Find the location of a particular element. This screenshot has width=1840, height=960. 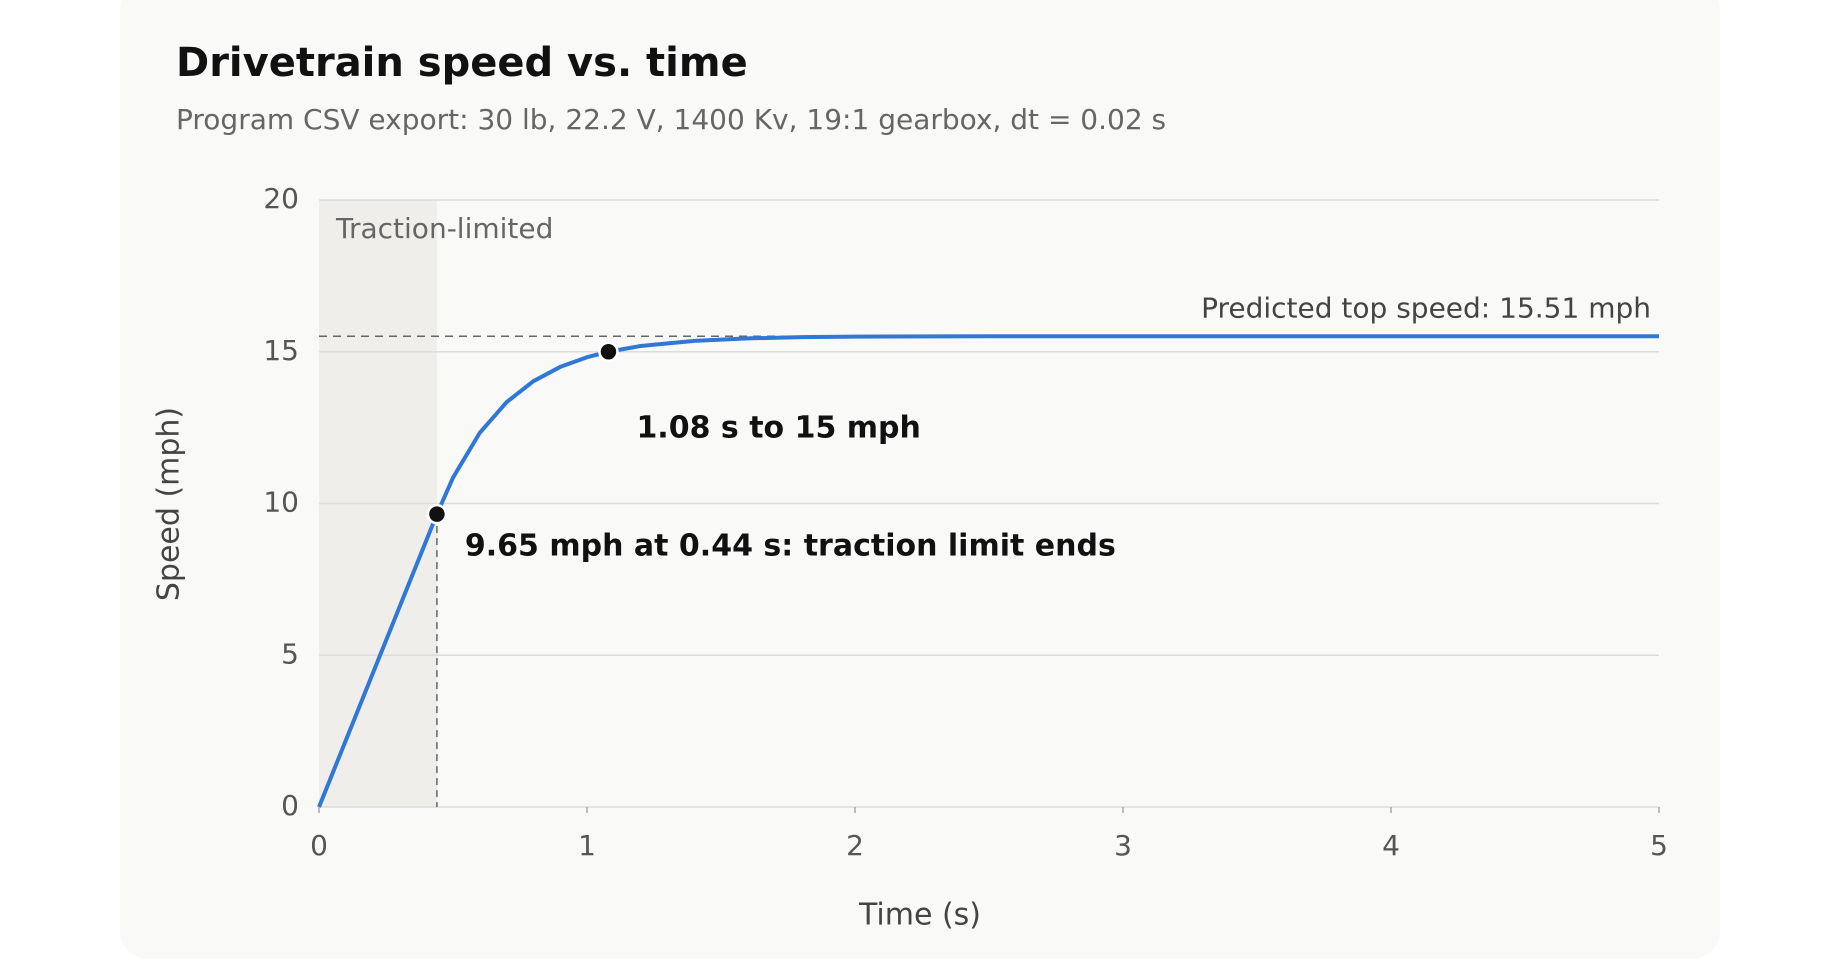

x-axis-label: Time (s) is located at coordinates (919, 915).